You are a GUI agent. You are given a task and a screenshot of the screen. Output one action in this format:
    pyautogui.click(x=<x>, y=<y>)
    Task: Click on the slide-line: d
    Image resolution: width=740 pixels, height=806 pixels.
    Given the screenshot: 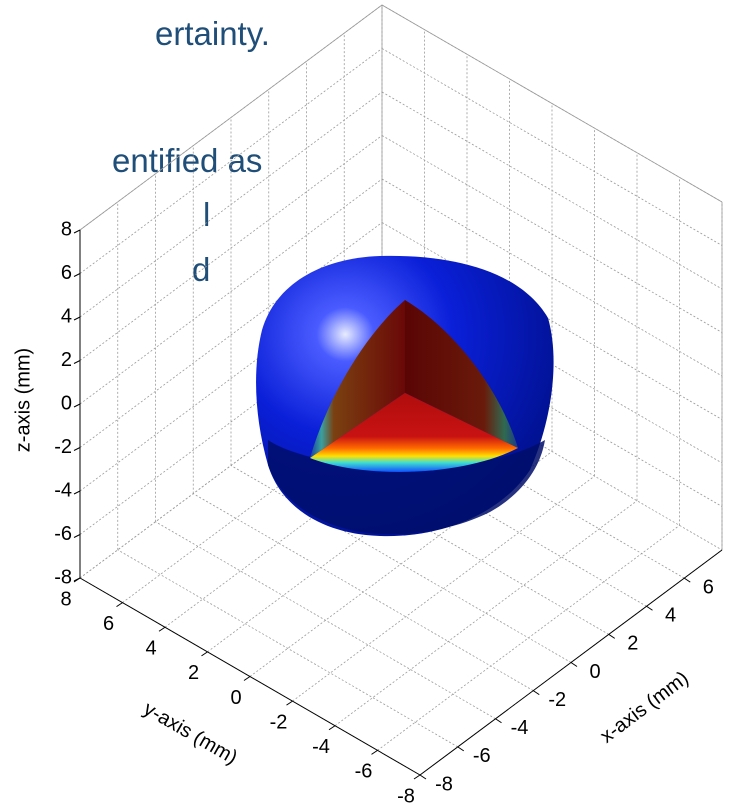 What is the action you would take?
    pyautogui.click(x=201, y=269)
    